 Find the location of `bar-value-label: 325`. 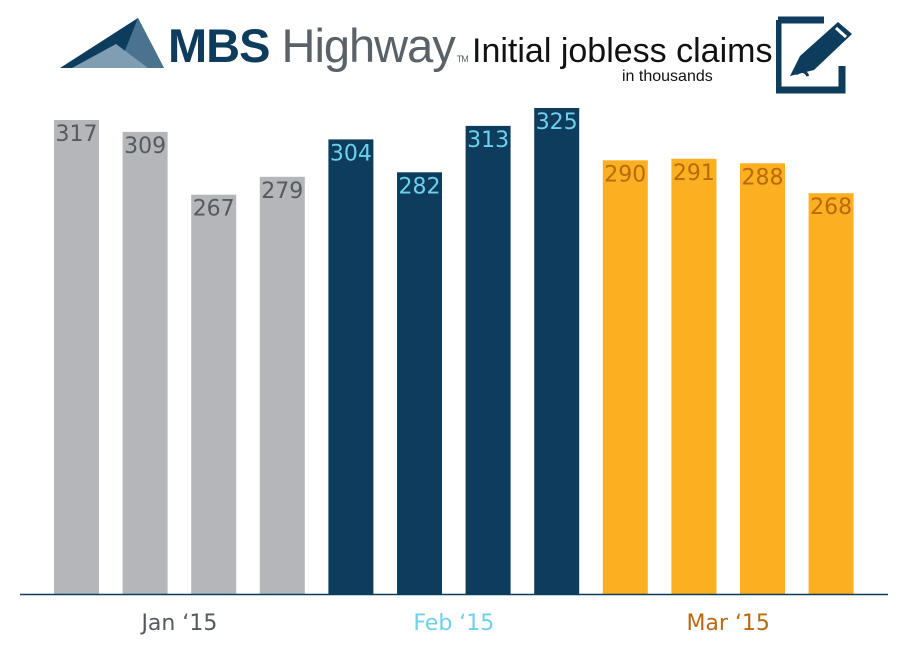

bar-value-label: 325 is located at coordinates (557, 122).